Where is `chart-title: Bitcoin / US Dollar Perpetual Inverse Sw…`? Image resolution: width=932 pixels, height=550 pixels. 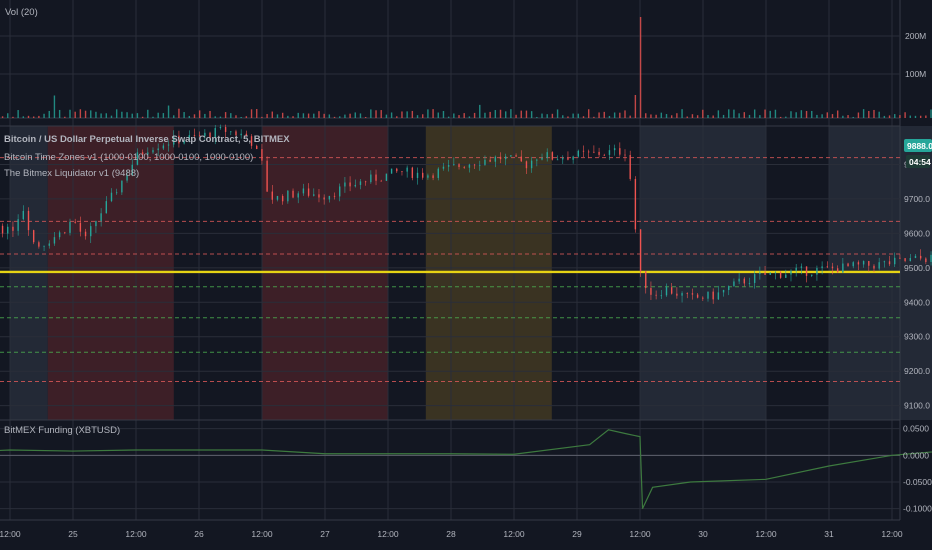
chart-title: Bitcoin / US Dollar Perpetual Inverse Sw… is located at coordinates (147, 139).